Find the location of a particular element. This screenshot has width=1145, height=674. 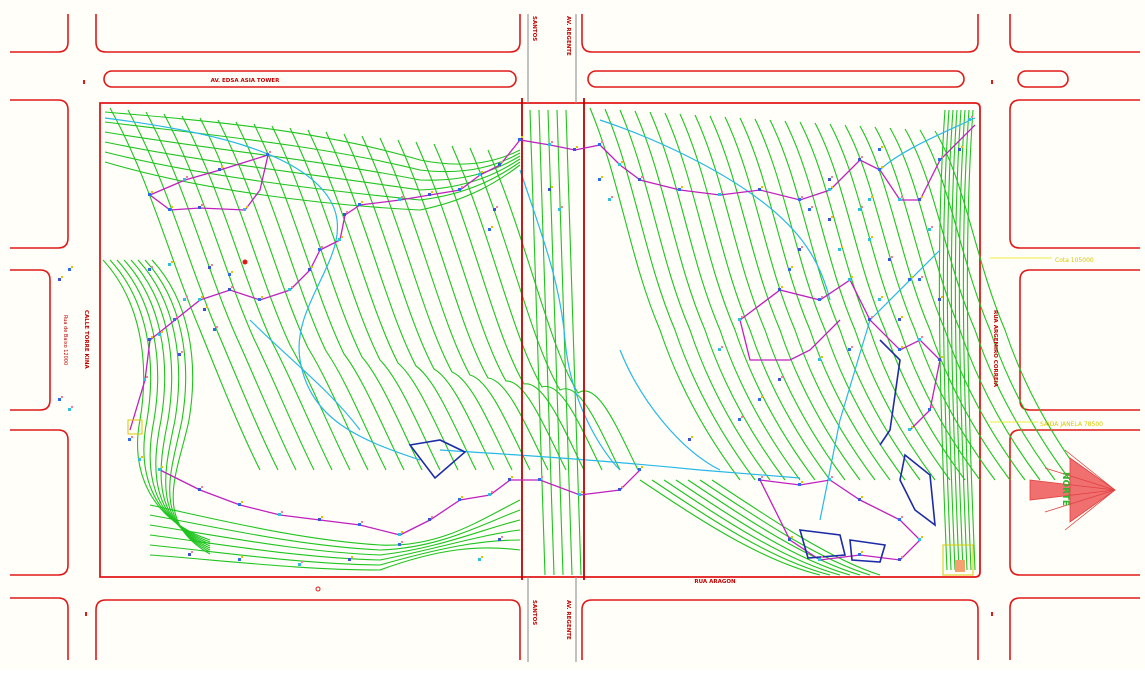

road-curb-top-left is located at coordinates (39, 33).